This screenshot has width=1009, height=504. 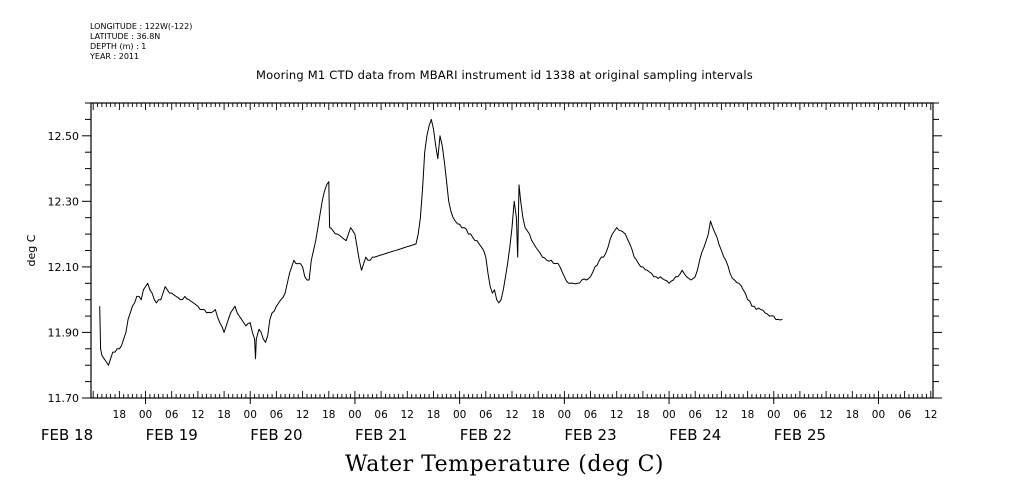 I want to click on x-date-label: FEB 21, so click(x=381, y=435).